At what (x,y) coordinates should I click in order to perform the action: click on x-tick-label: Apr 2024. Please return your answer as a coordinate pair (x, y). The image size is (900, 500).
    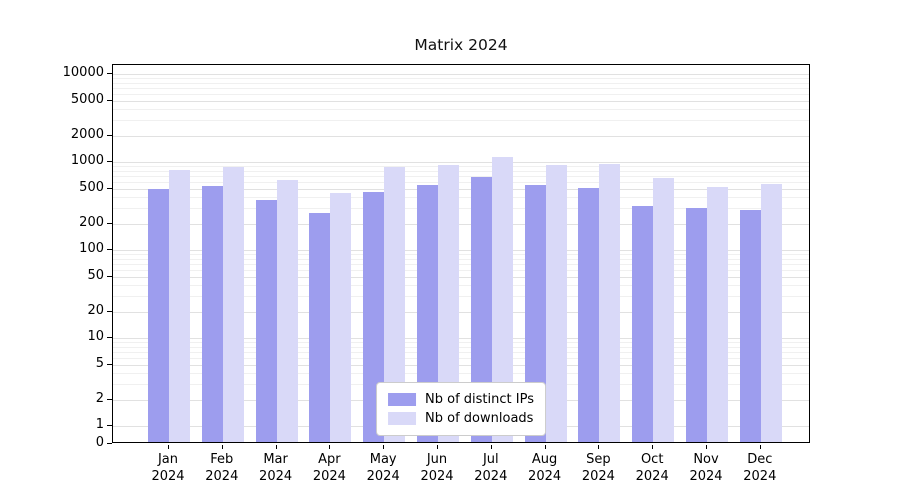
    Looking at the image, I should click on (329, 468).